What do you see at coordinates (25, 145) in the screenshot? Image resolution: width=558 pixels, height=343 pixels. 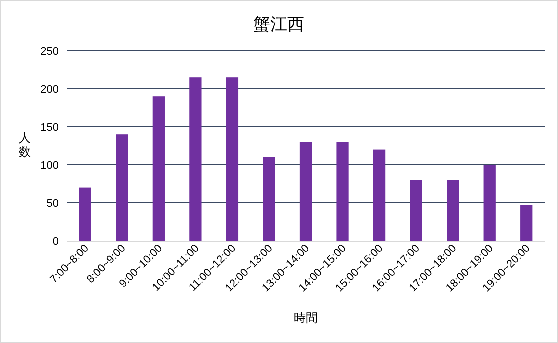 I see `y-axis-title: 人数` at bounding box center [25, 145].